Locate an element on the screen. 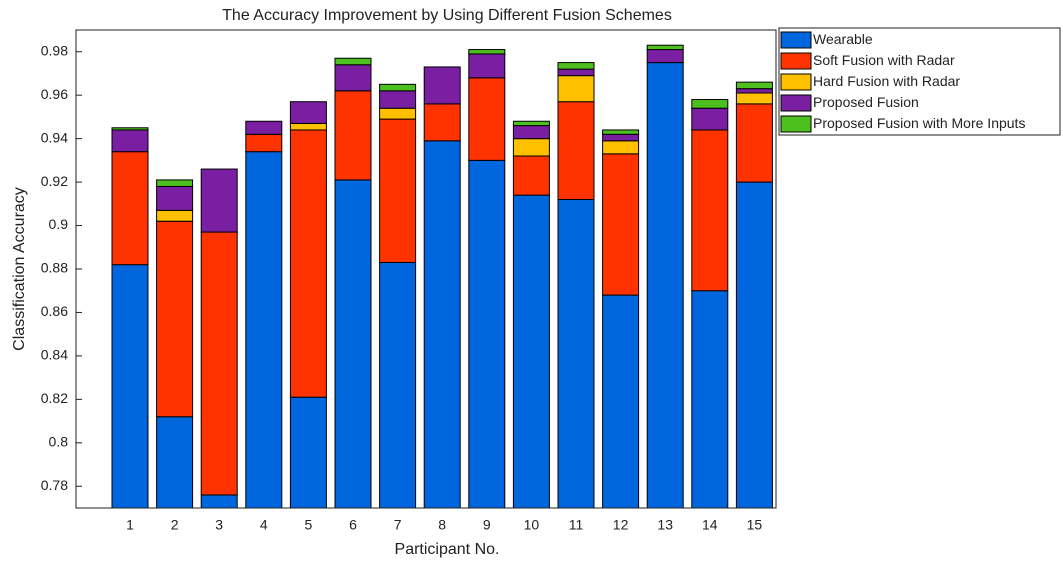  x-axis-label: Participant No. is located at coordinates (447, 549).